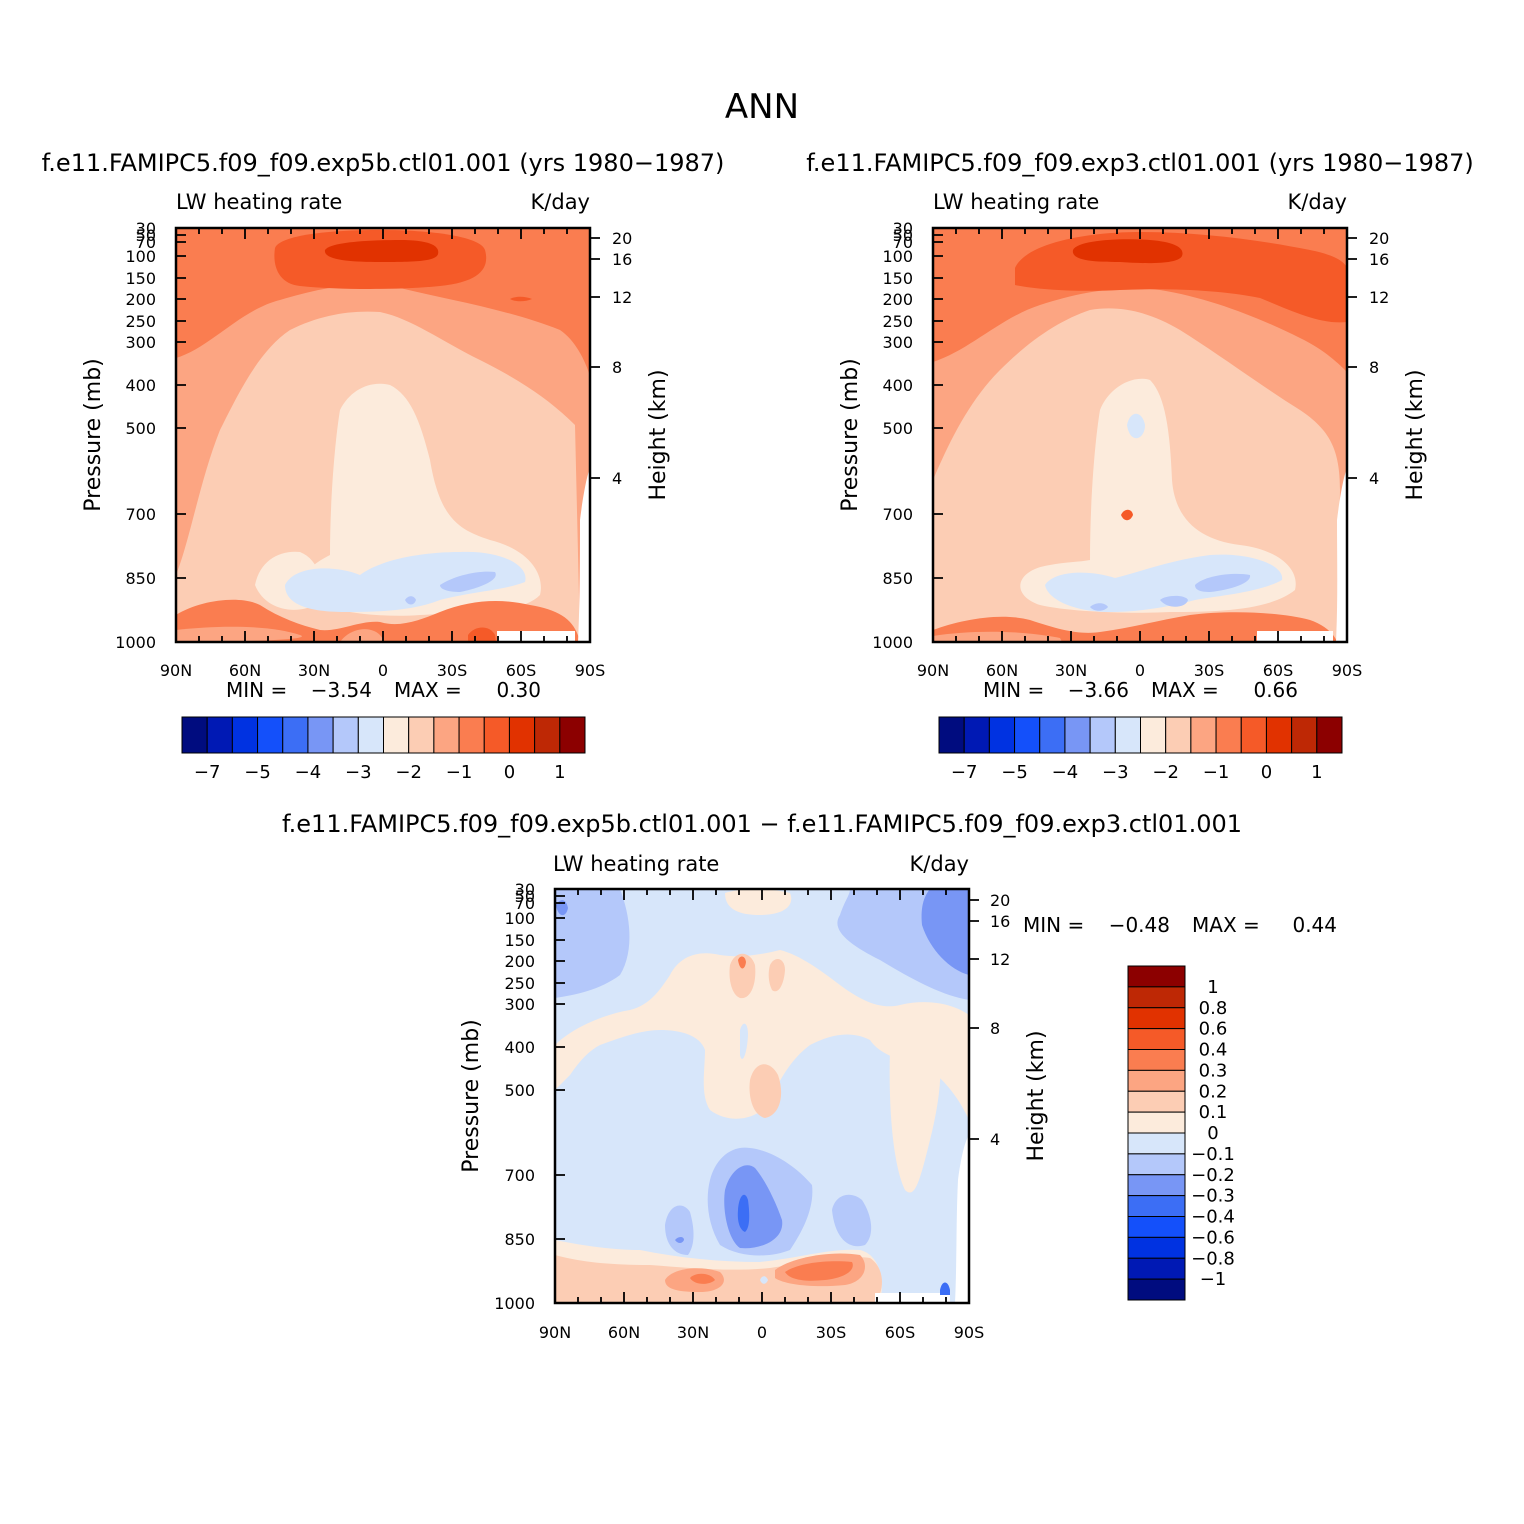 The image size is (1524, 1524). I want to click on panel-b-ytick-label: 1000, so click(892, 642).